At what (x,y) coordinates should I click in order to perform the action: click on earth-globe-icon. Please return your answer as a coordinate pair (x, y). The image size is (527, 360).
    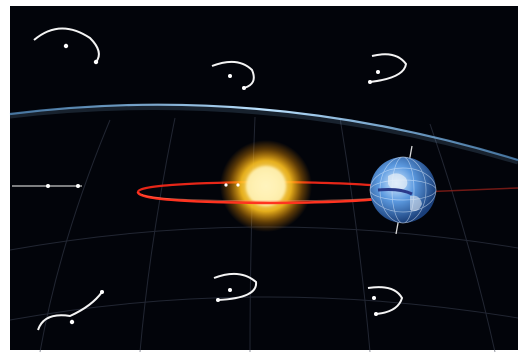
    Looking at the image, I should click on (403, 190).